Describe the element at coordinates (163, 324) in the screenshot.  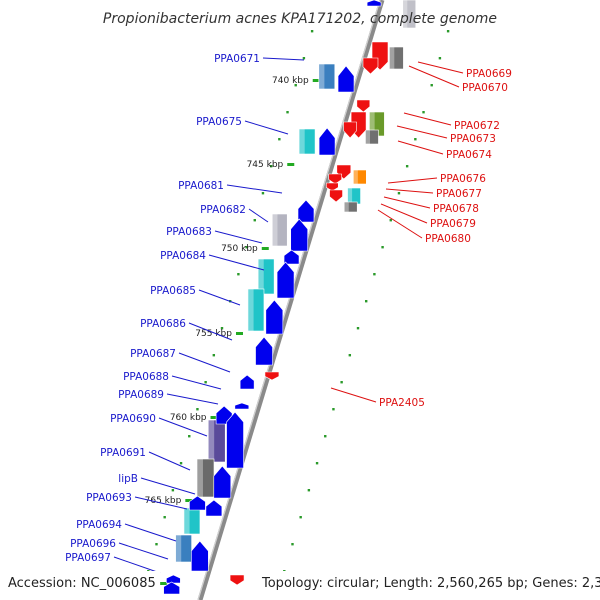
I see `forward-gene-label: PPA0686` at that location.